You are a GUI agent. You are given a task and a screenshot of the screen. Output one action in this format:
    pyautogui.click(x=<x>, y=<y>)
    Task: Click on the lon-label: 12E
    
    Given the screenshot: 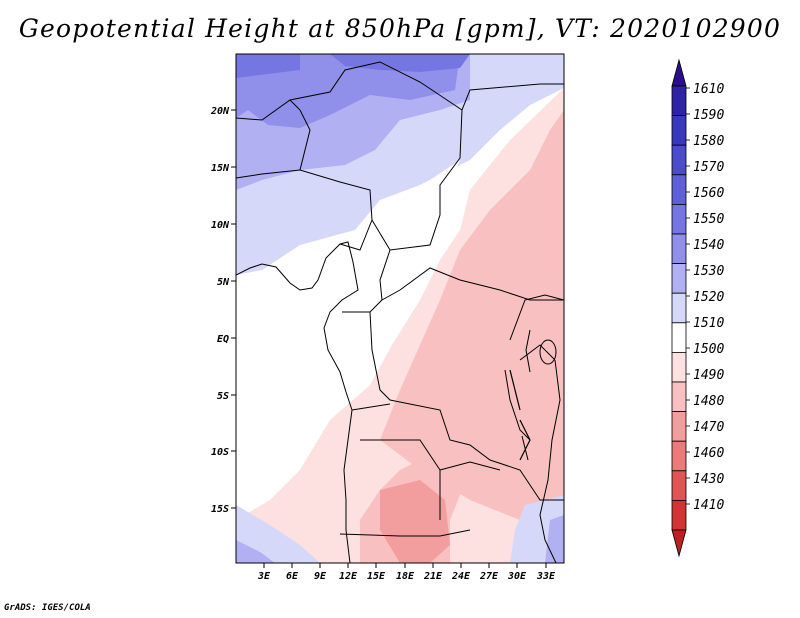 What is the action you would take?
    pyautogui.click(x=348, y=576)
    